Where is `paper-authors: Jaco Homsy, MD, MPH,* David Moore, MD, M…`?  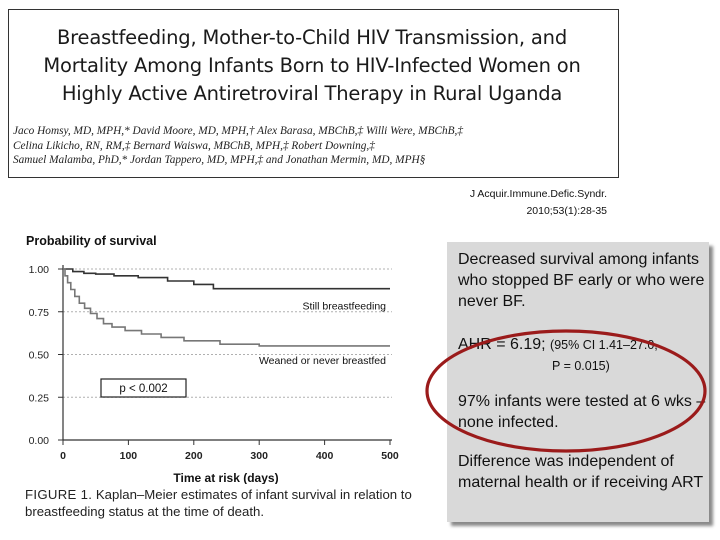
paper-authors: Jaco Homsy, MD, MPH,* David Moore, MD, M… is located at coordinates (313, 146).